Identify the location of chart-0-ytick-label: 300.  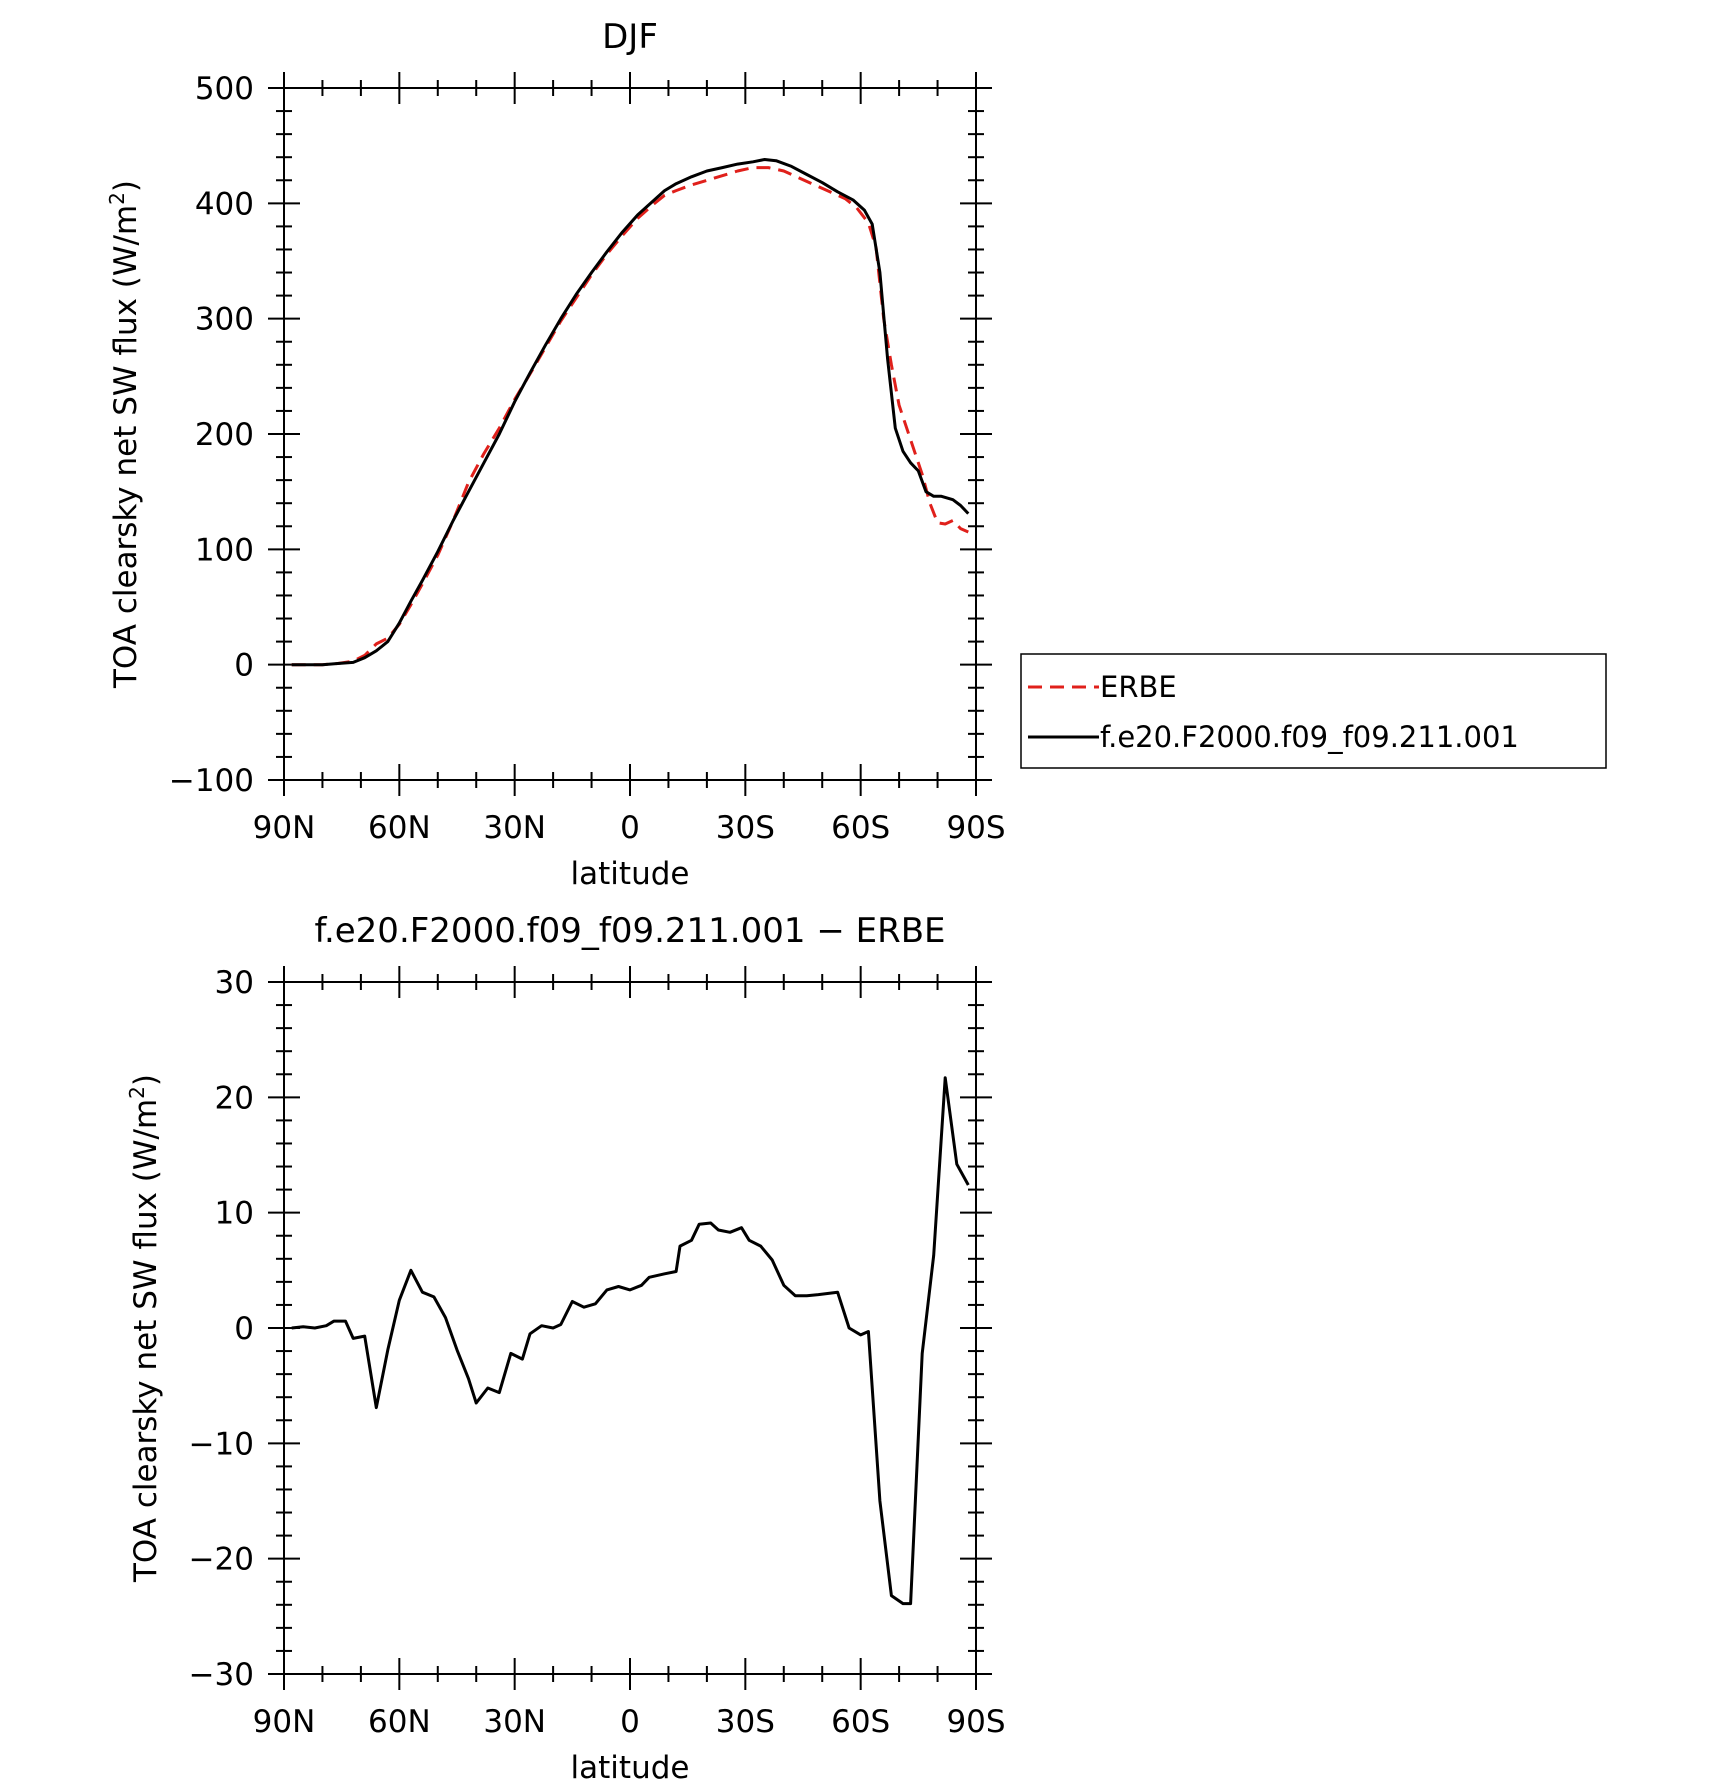
(224, 320).